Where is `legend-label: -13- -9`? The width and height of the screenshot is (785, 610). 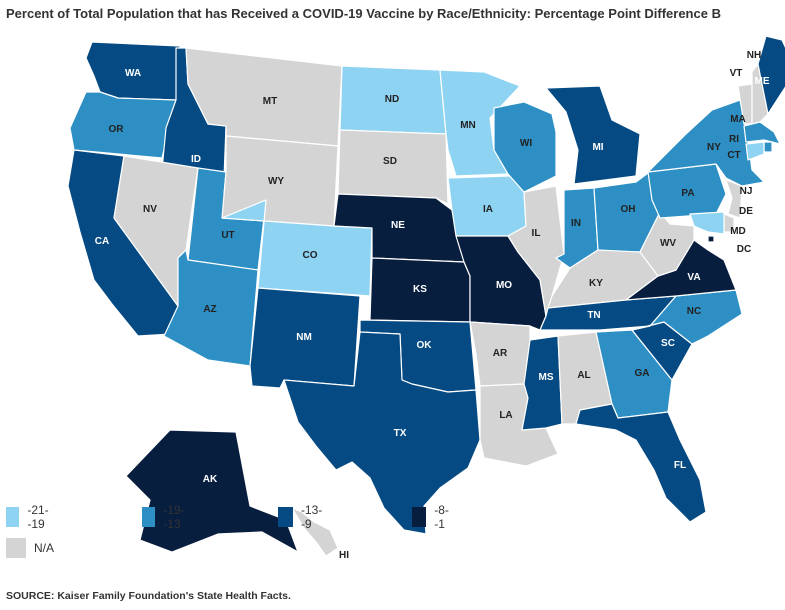 legend-label: -13- -9 is located at coordinates (311, 517).